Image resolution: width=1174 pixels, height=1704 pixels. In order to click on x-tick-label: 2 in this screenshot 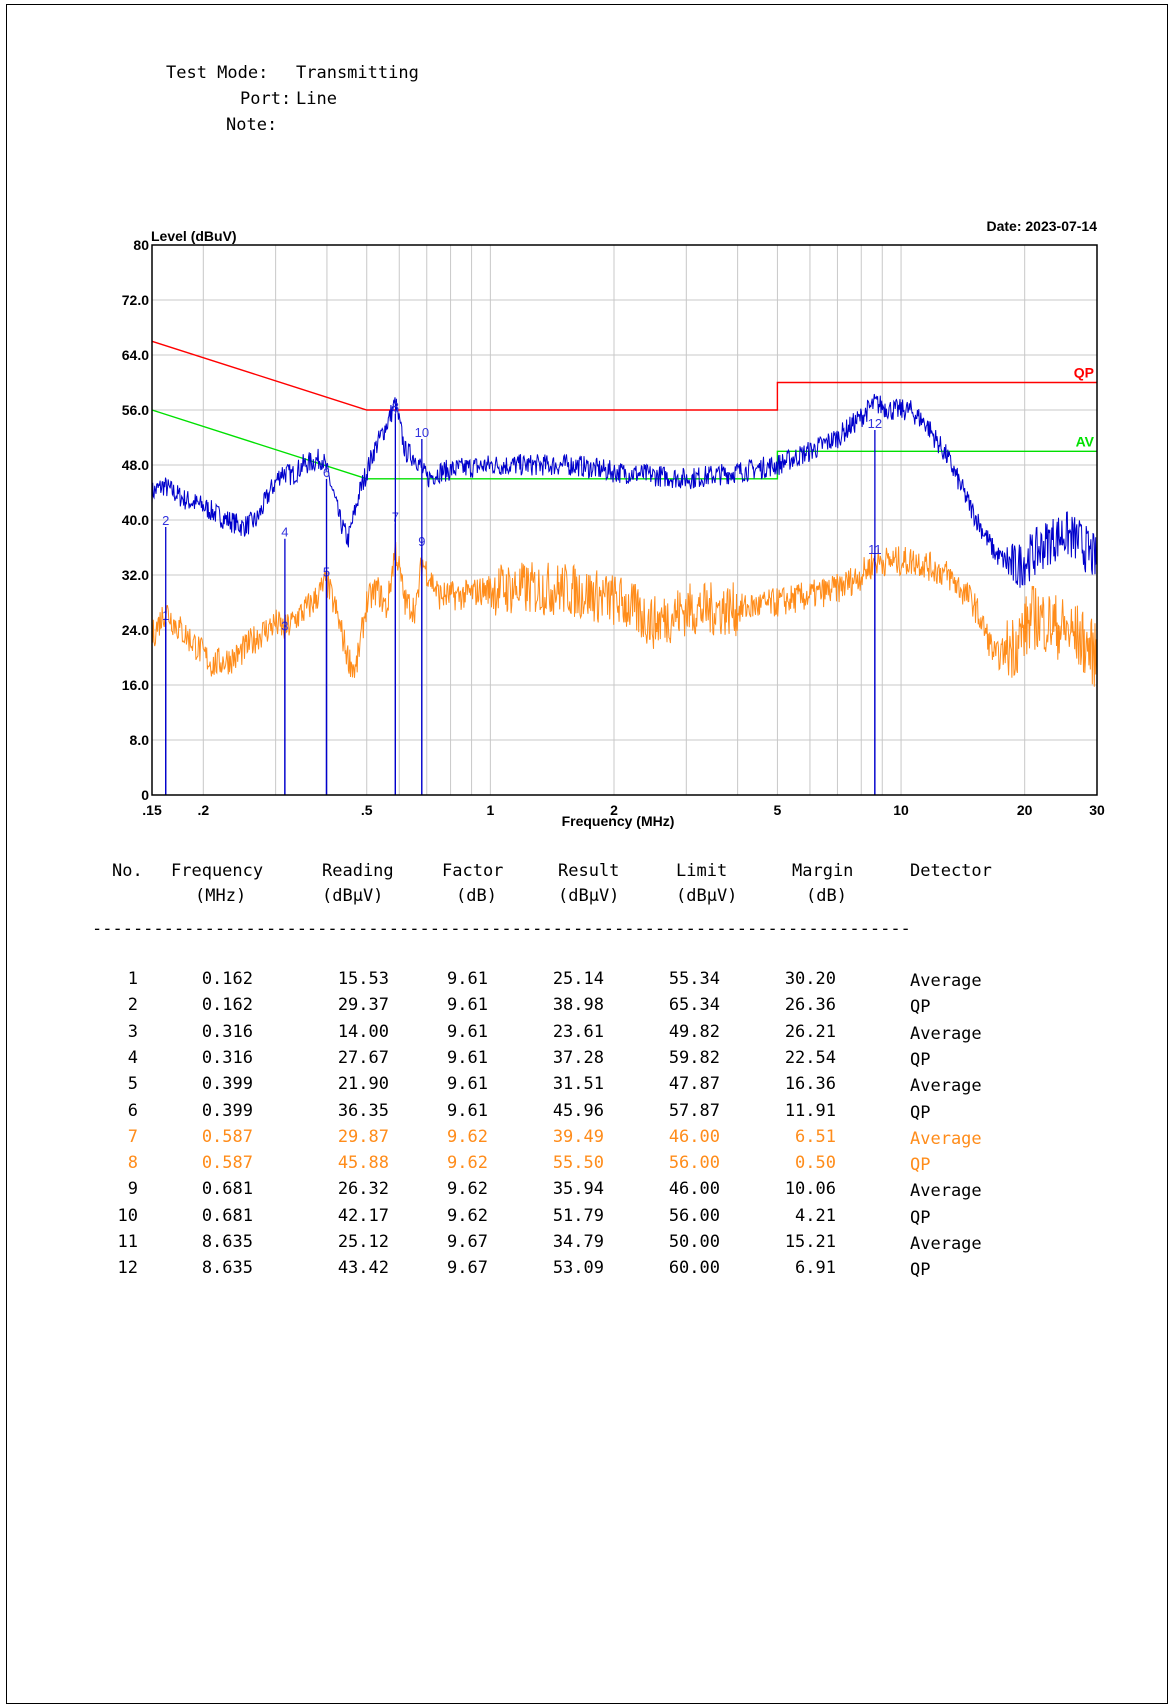, I will do `click(614, 810)`.